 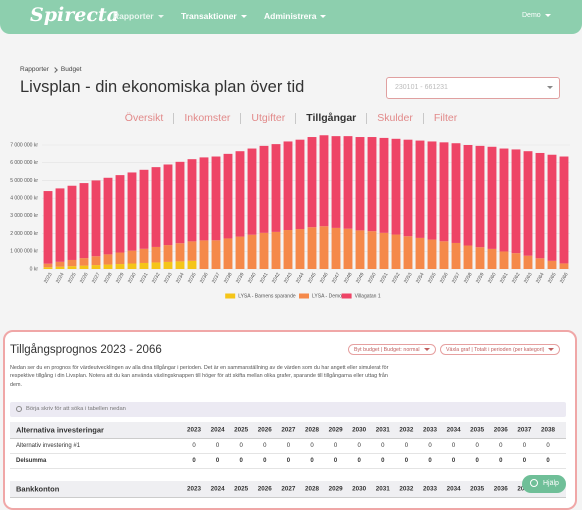 I want to click on x-tick-label: 2034, so click(x=180, y=278).